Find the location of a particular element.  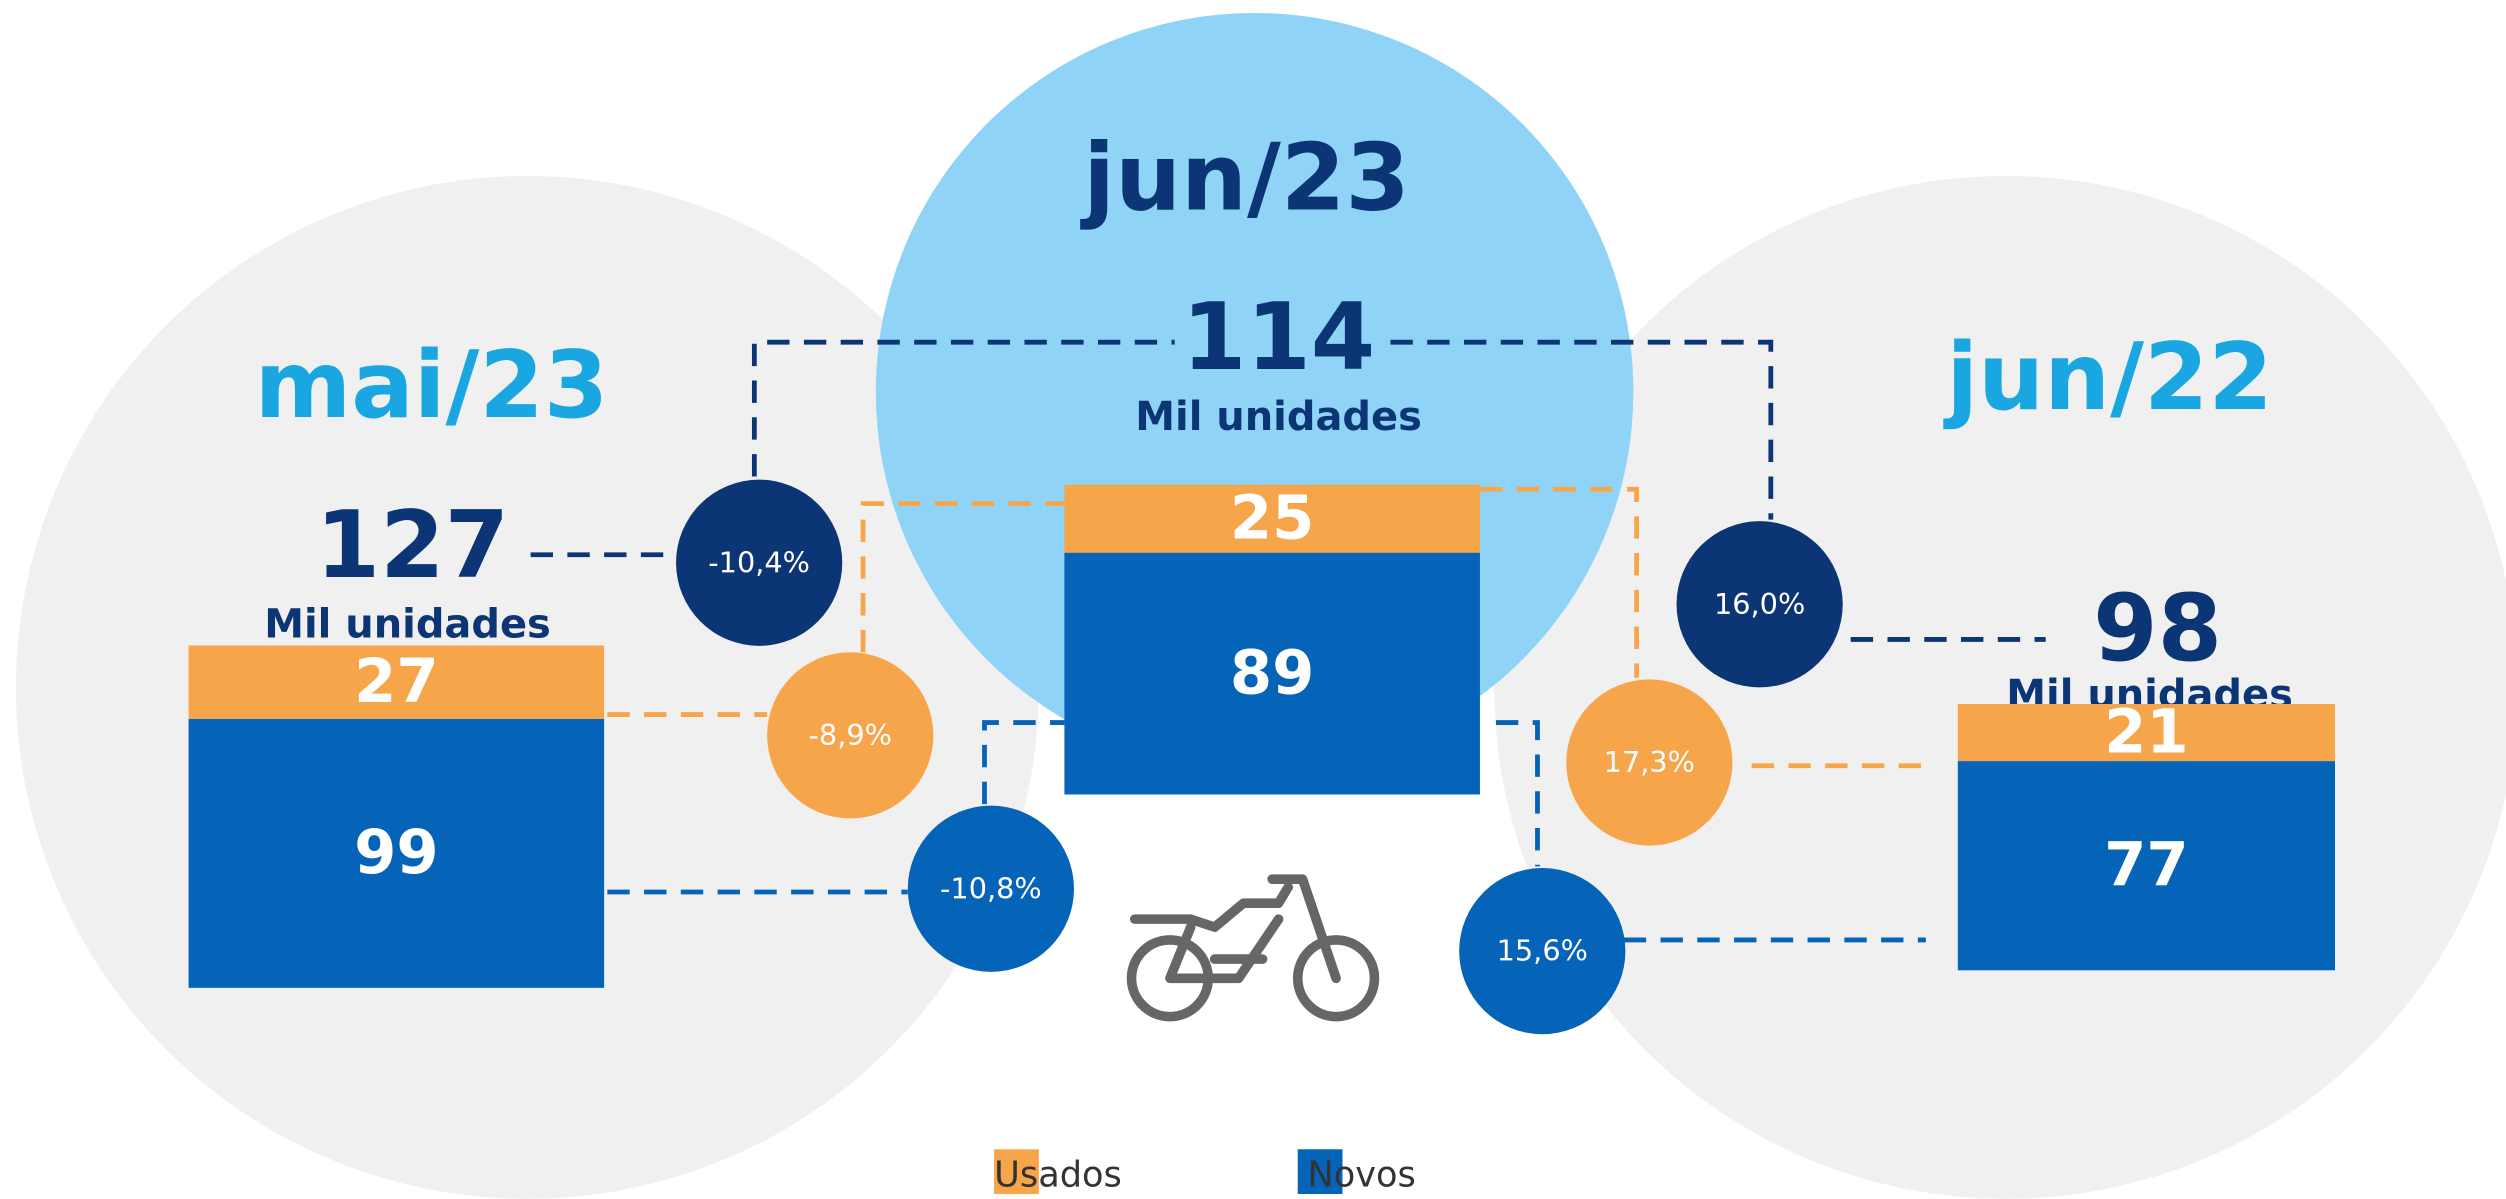

period-title: jun/23 is located at coordinates (1244, 177).